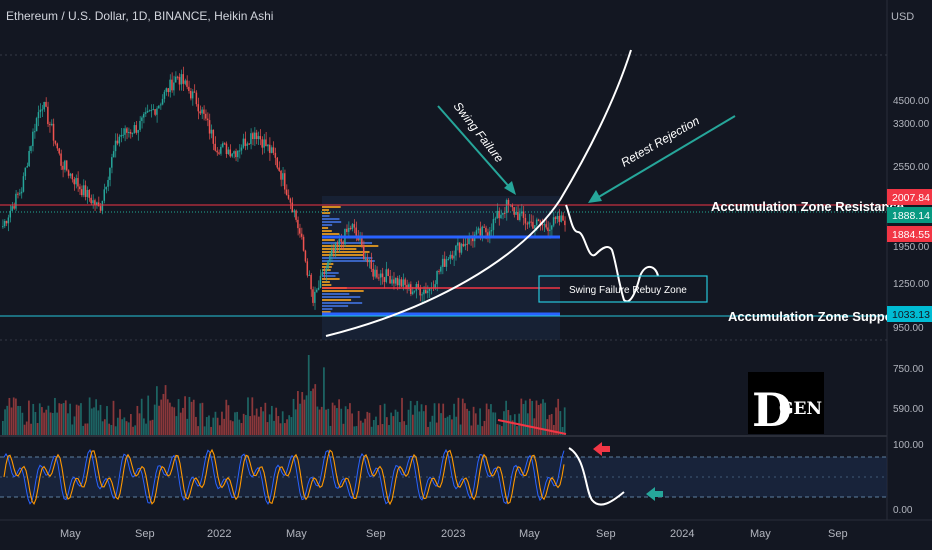  What do you see at coordinates (908, 328) in the screenshot?
I see `price-tick: 950.00` at bounding box center [908, 328].